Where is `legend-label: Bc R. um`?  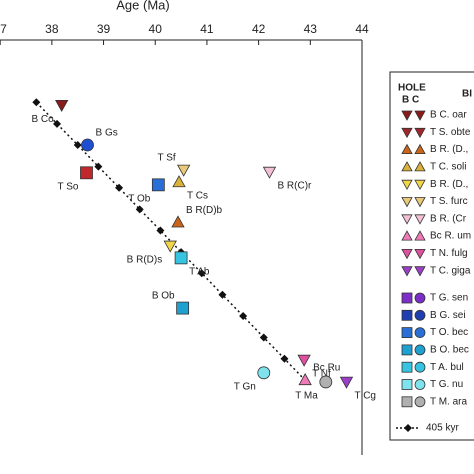 legend-label: Bc R. um is located at coordinates (450, 236).